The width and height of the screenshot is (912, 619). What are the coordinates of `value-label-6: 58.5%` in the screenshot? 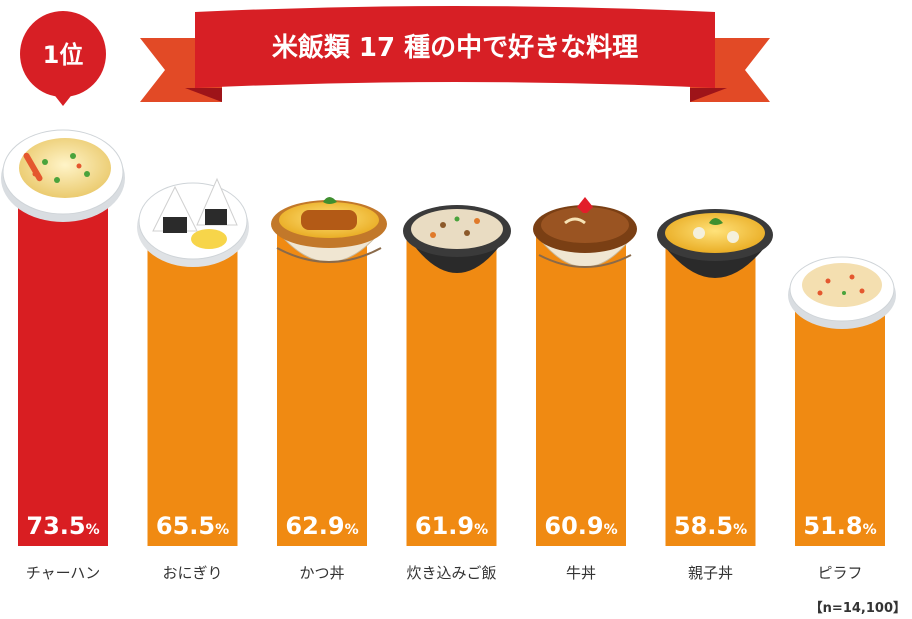 It's located at (710, 526).